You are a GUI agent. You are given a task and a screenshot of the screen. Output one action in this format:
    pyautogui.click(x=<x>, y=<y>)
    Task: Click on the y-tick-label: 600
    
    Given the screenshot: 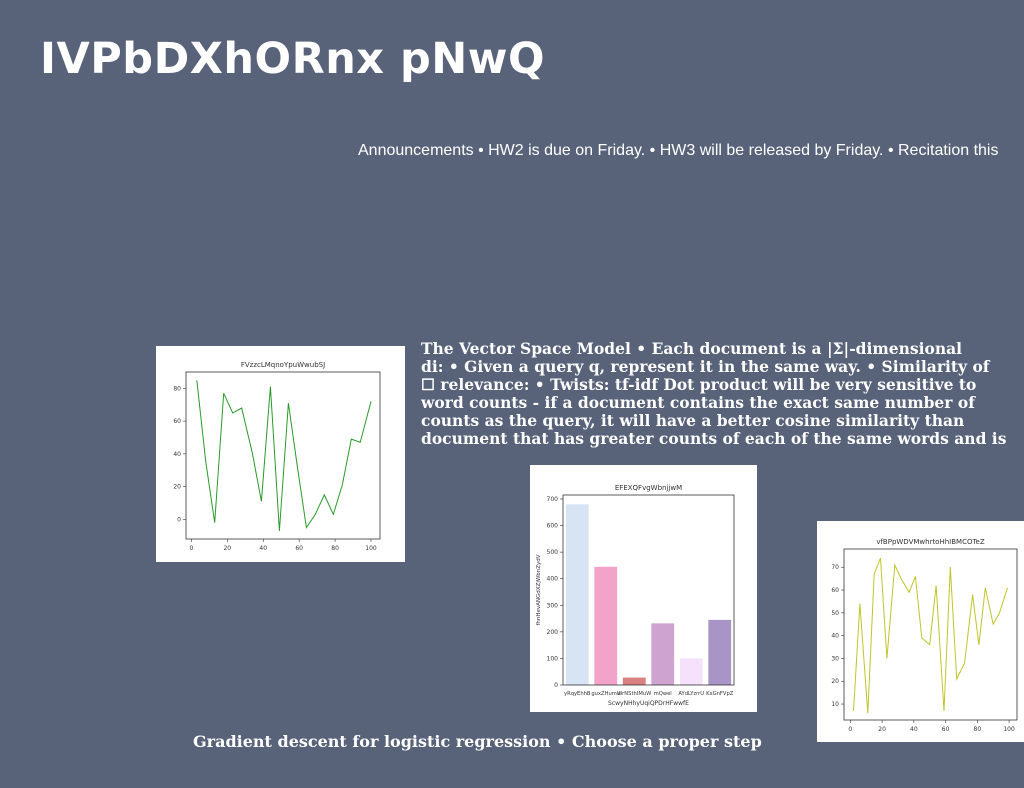 What is the action you would take?
    pyautogui.click(x=553, y=526)
    